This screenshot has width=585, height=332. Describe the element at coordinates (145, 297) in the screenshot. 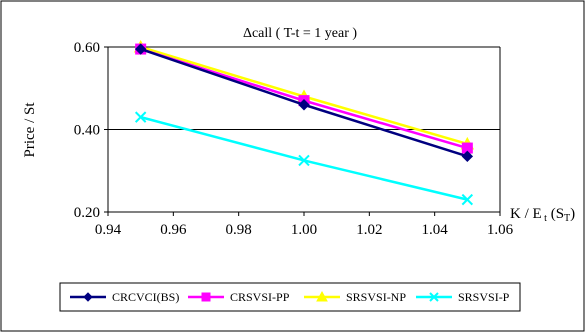

I see `legend-label: CRCVCI(BS)` at that location.